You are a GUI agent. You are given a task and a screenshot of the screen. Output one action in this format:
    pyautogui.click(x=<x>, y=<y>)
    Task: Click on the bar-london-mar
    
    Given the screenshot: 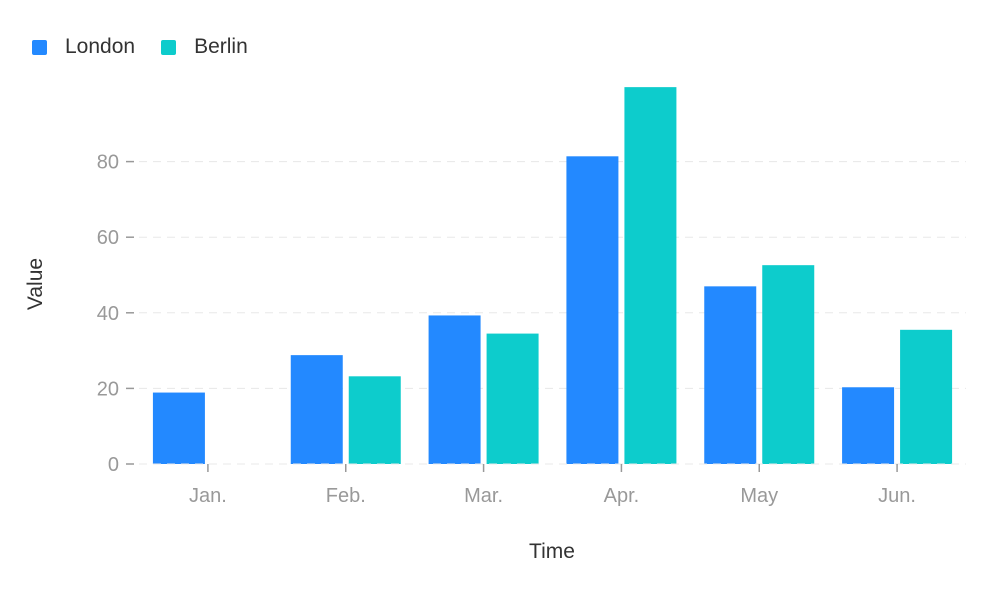 What is the action you would take?
    pyautogui.click(x=454, y=389)
    